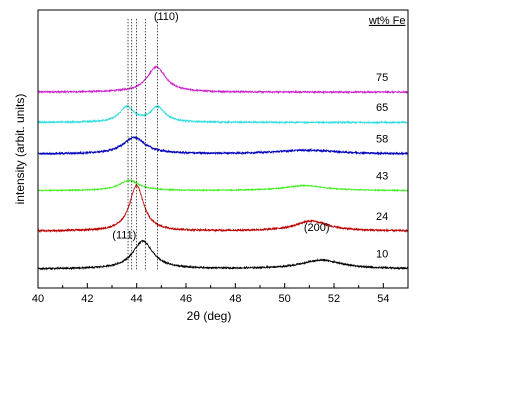 The image size is (520, 405). Describe the element at coordinates (137, 299) in the screenshot. I see `x-tick-label: 44` at that location.